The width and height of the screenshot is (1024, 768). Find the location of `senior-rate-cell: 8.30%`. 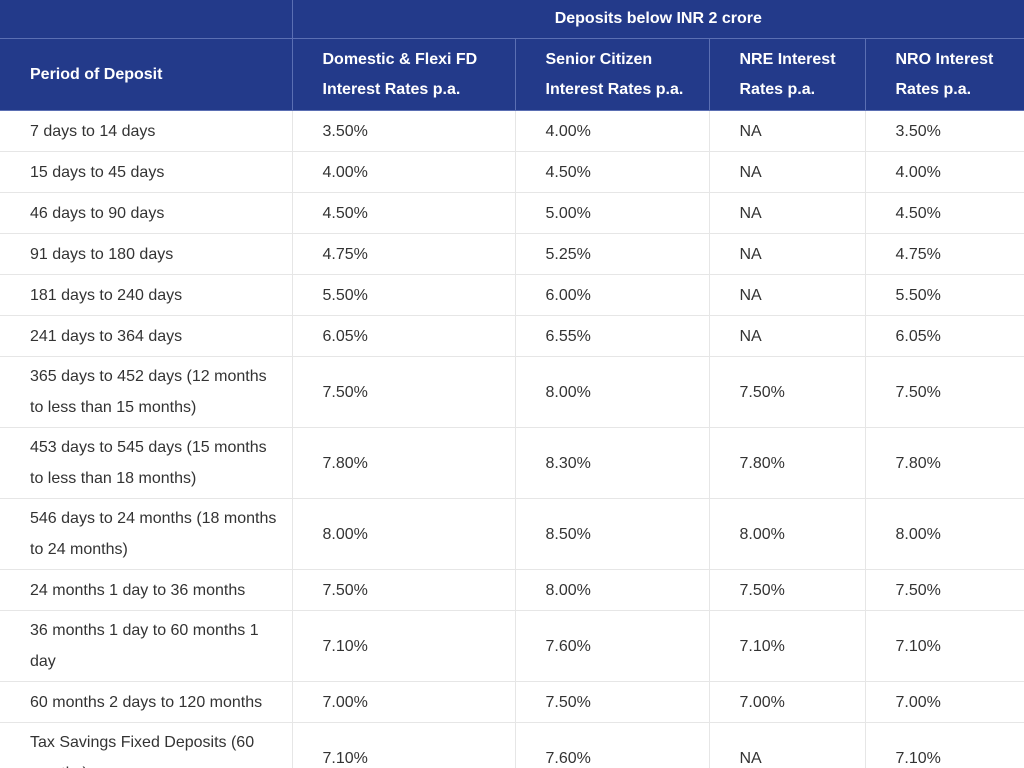

senior-rate-cell: 8.30% is located at coordinates (611, 463).